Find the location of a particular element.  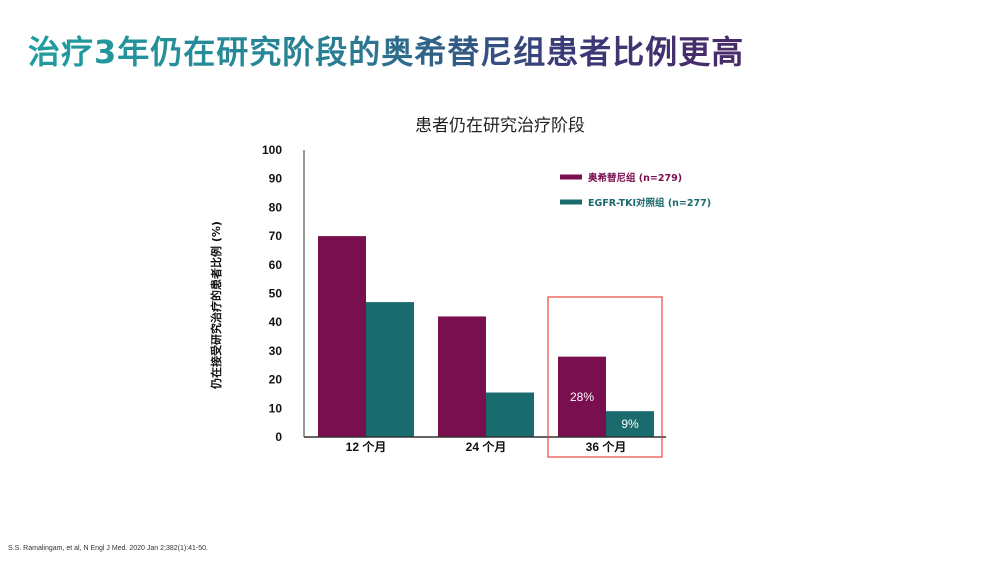

legend-swatch-osimertinib is located at coordinates (571, 177).